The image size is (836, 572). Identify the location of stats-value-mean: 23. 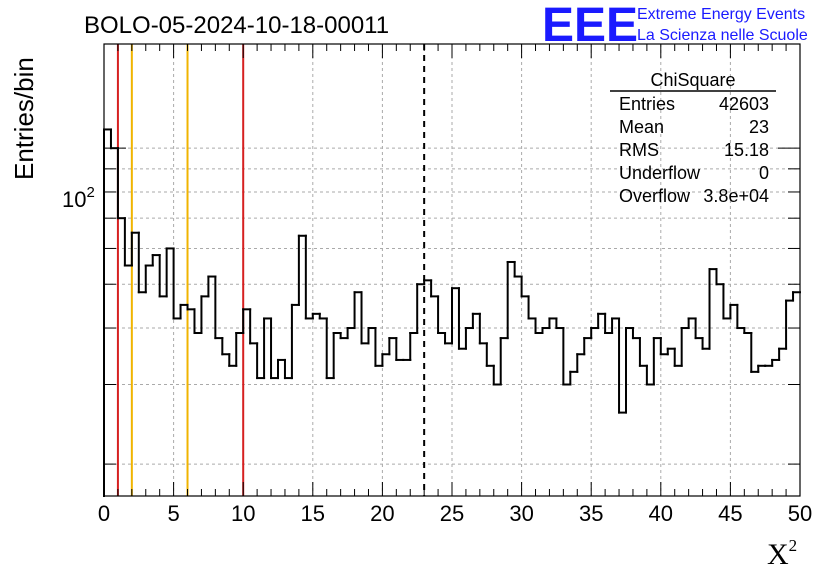
(759, 127).